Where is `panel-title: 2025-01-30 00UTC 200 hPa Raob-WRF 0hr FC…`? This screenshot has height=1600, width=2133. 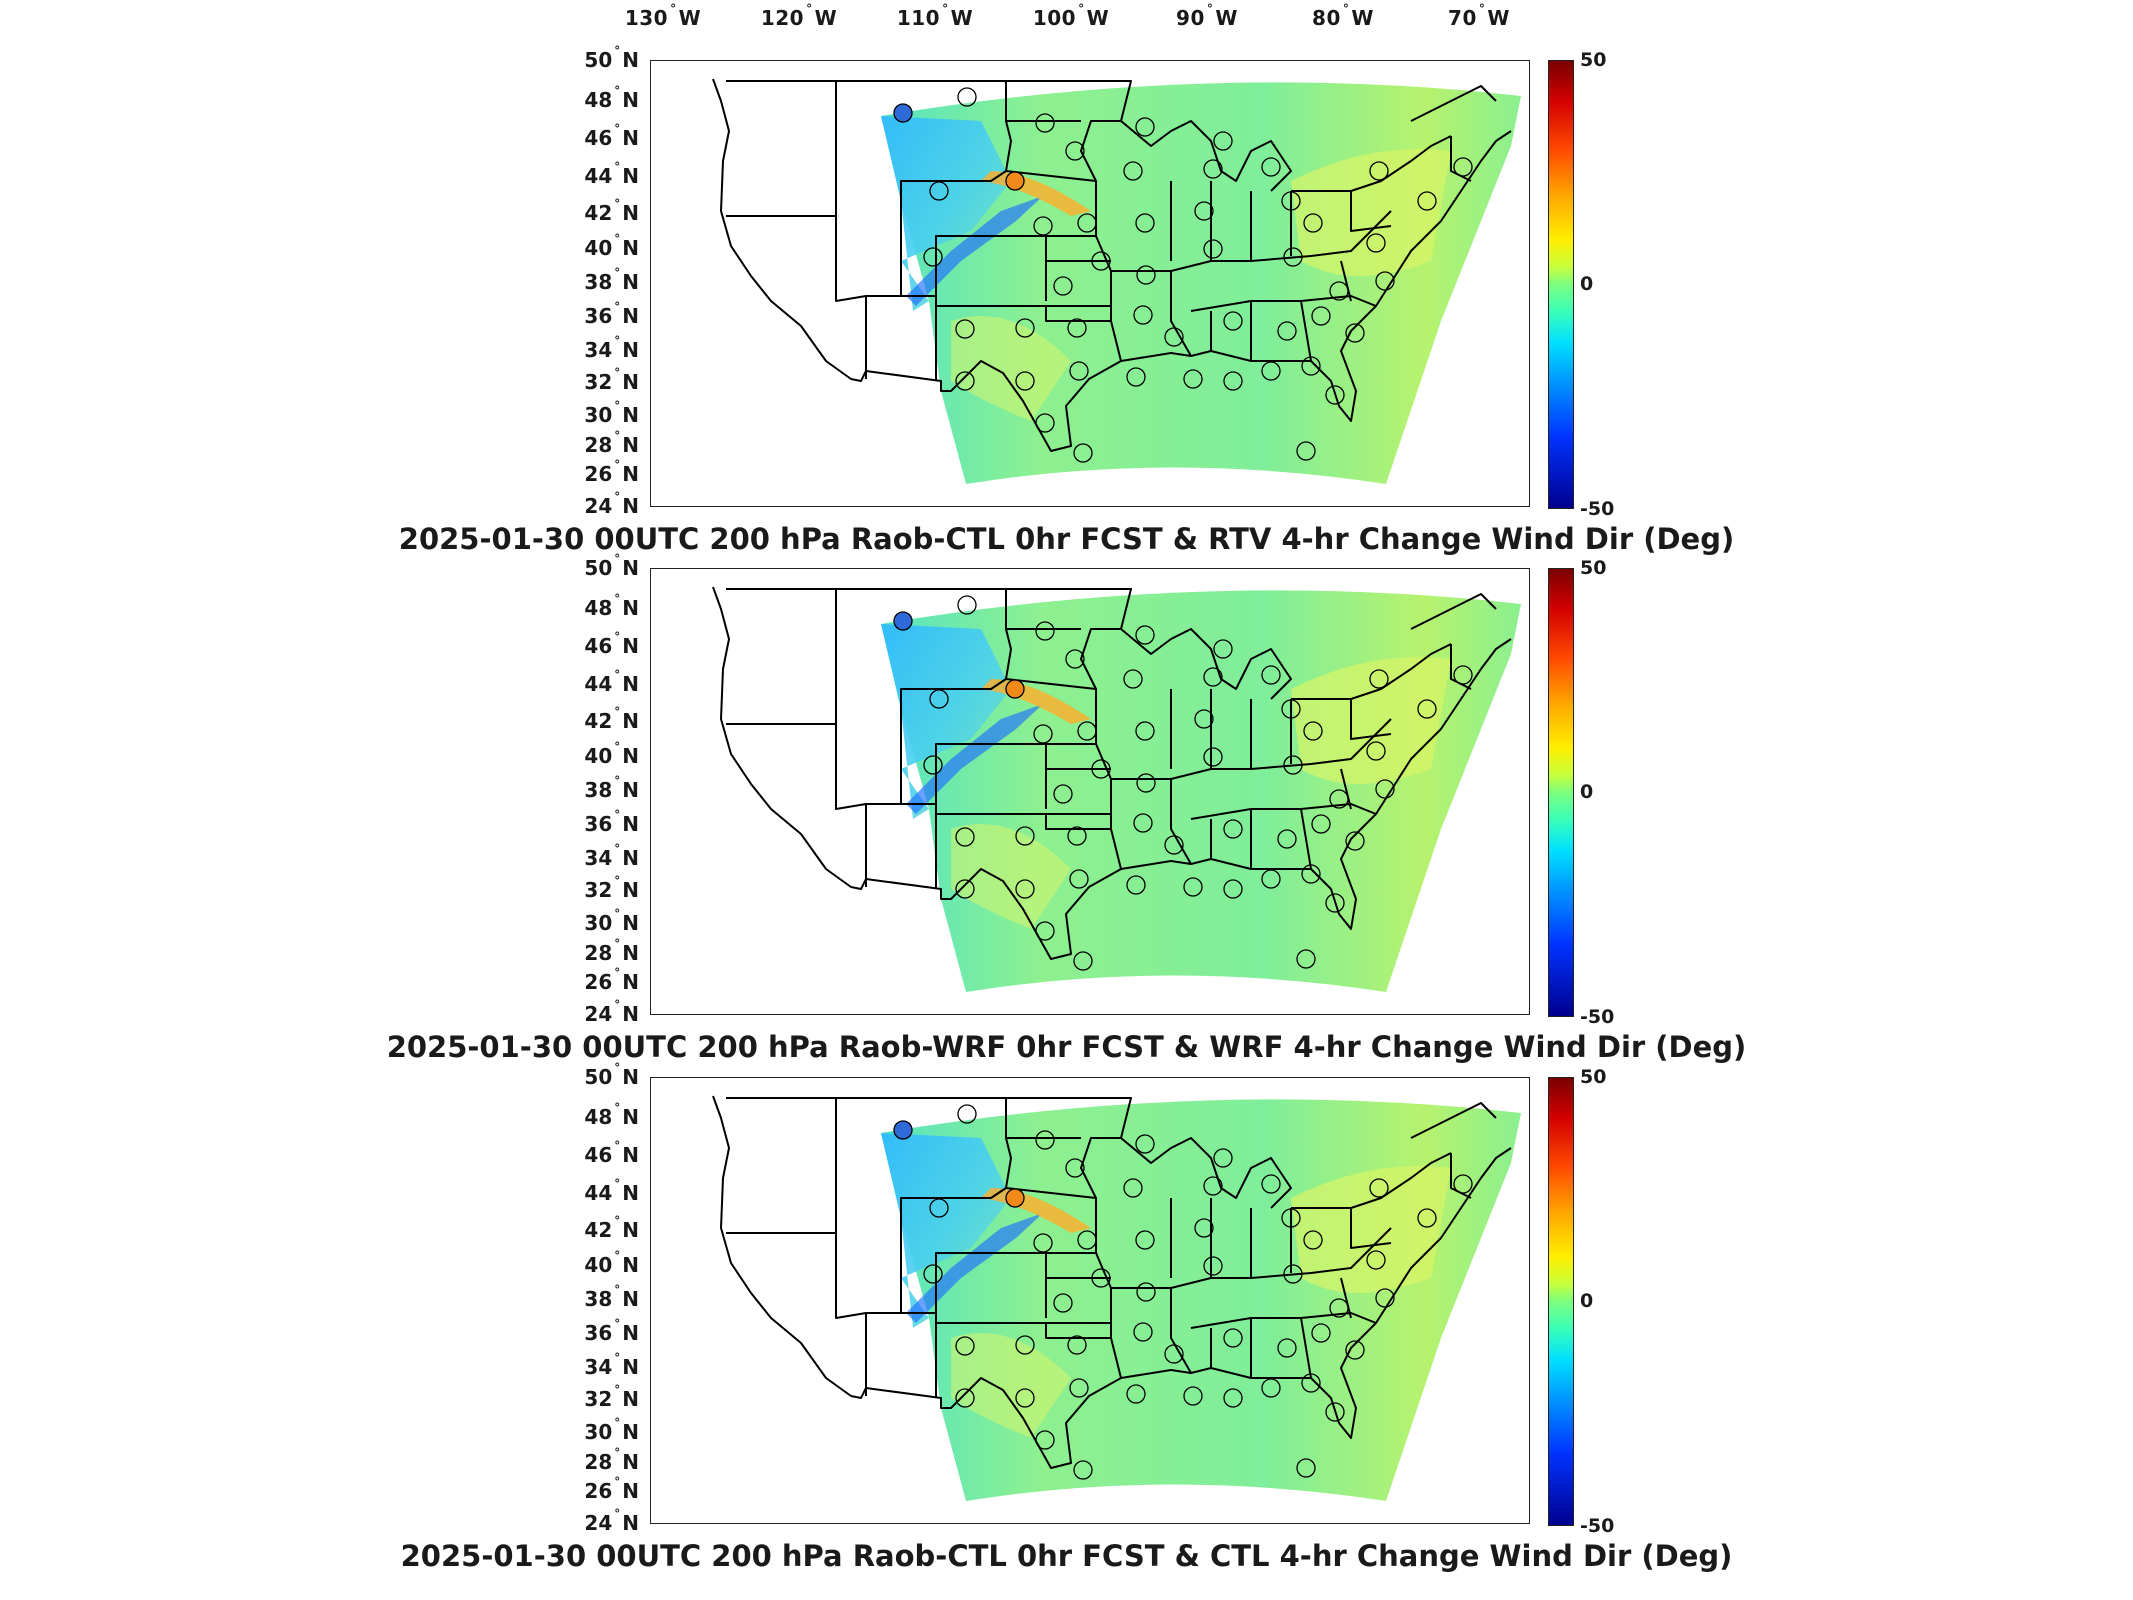 panel-title: 2025-01-30 00UTC 200 hPa Raob-WRF 0hr FC… is located at coordinates (1066, 1047).